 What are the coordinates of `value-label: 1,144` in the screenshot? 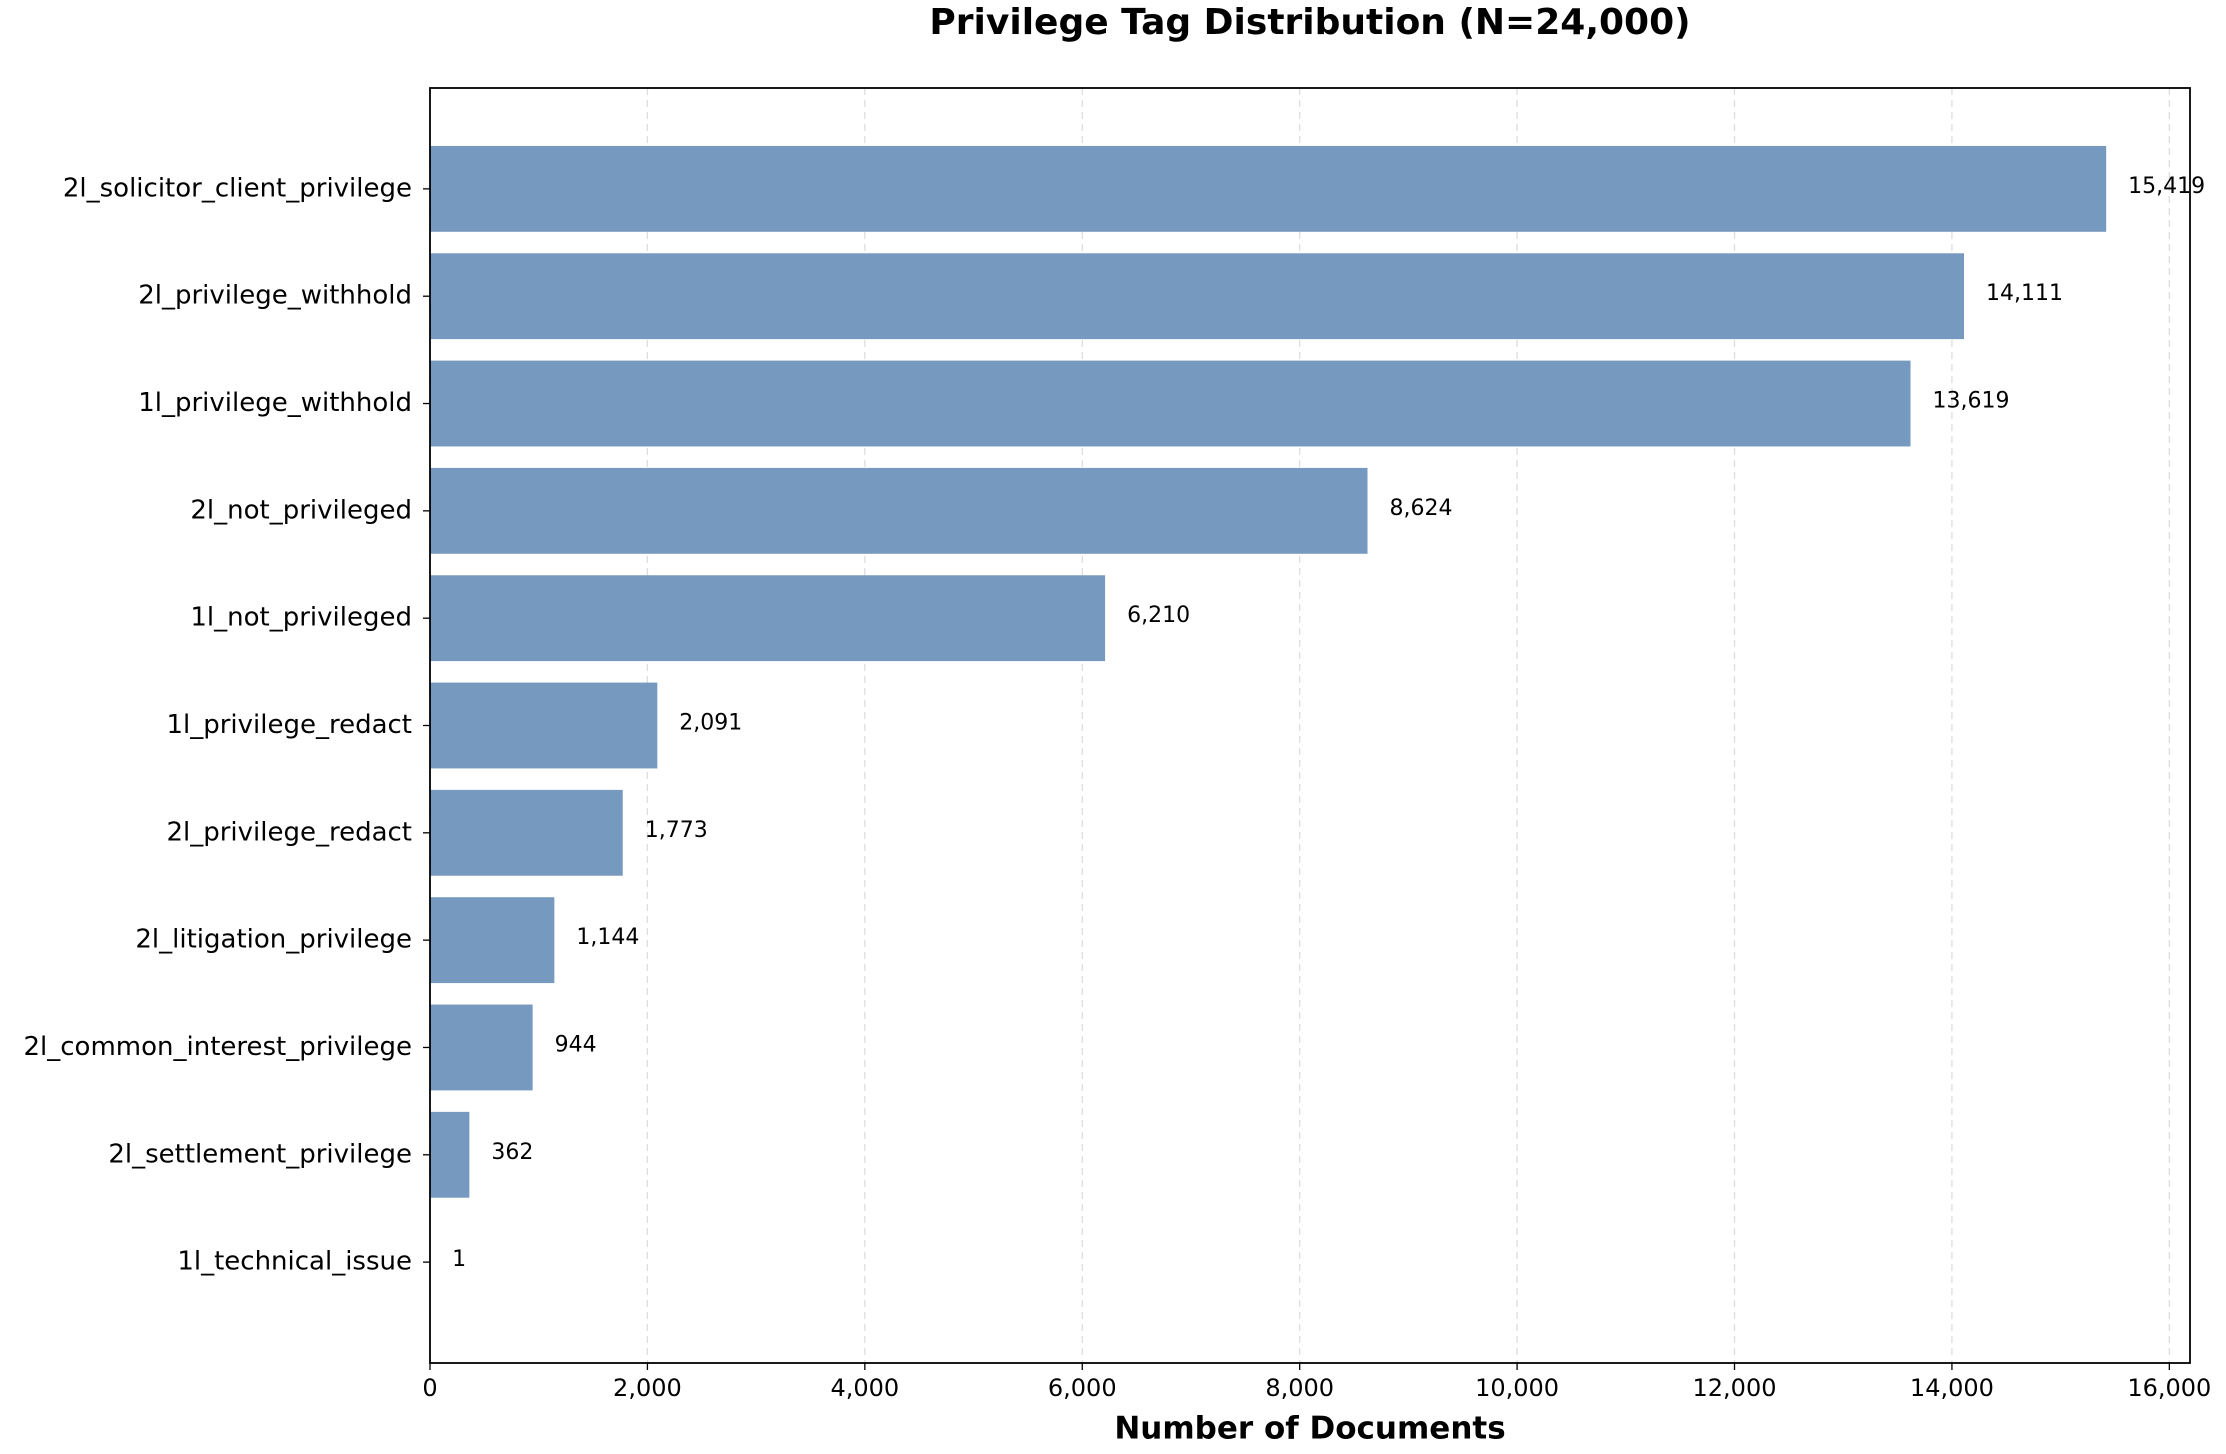 It's located at (607, 937).